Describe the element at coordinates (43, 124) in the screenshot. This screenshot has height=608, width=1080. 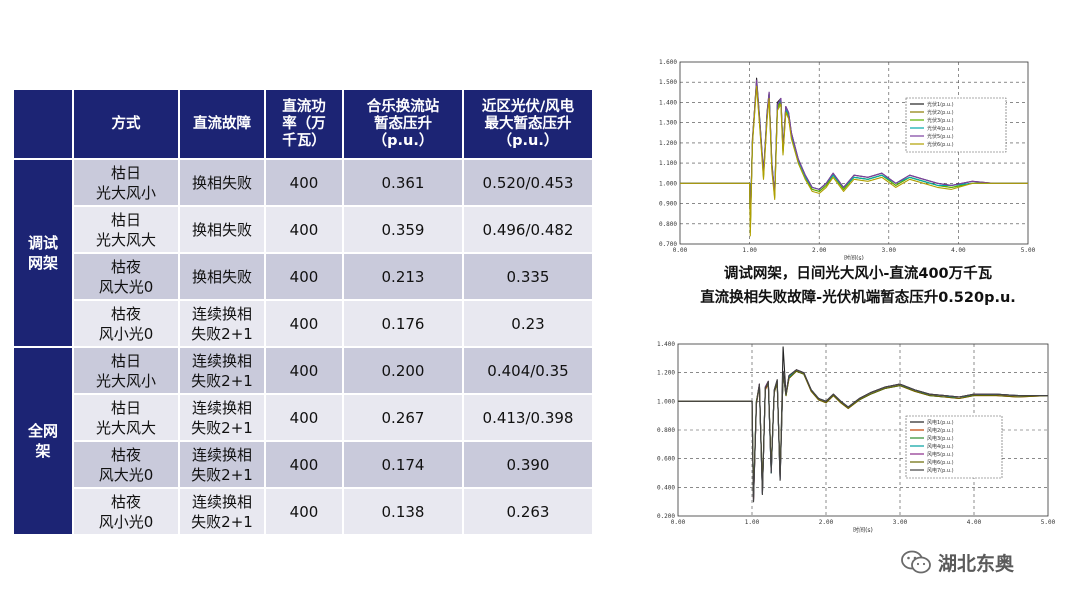
I see `header-cell-group` at that location.